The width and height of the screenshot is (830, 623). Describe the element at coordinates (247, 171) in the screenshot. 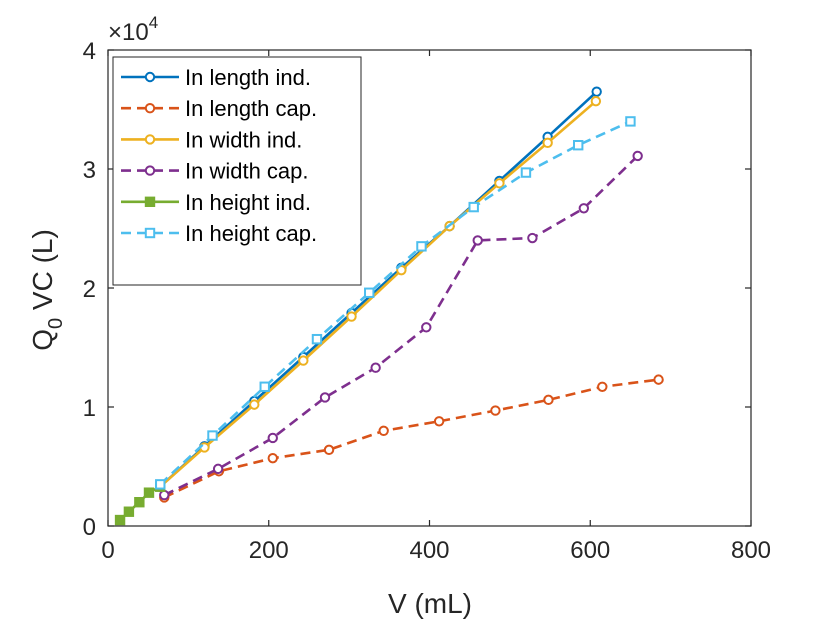

I see `legend-label: In width cap.` at that location.